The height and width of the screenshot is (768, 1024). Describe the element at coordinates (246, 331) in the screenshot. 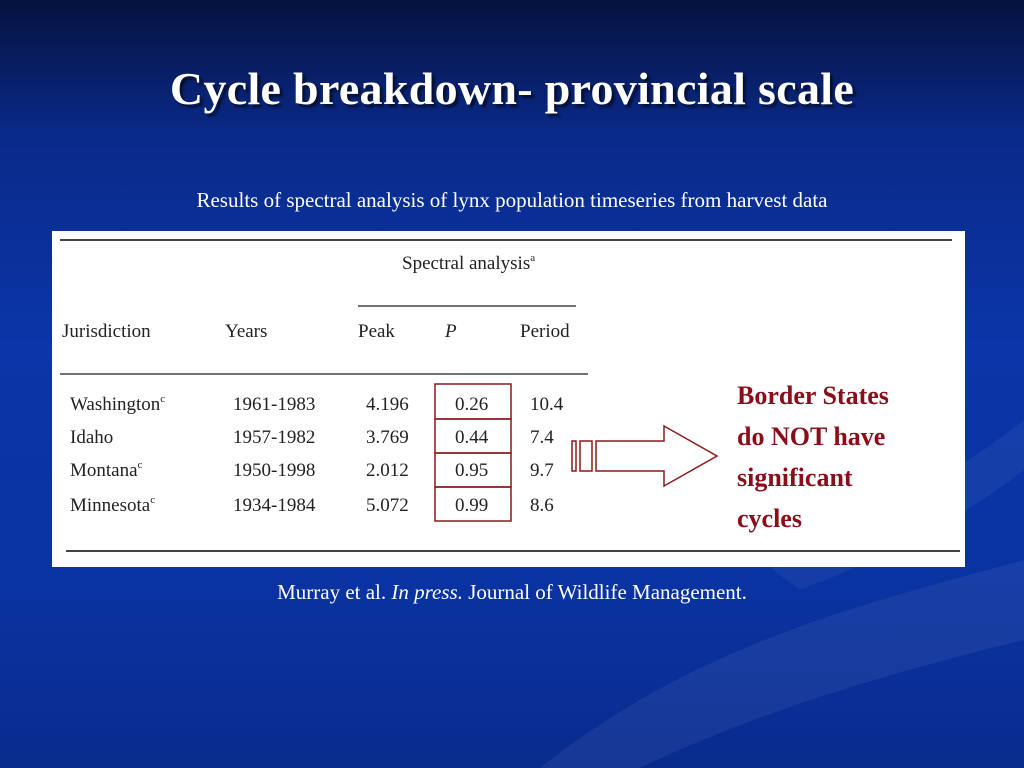

I see `col-header-years: Years` at that location.